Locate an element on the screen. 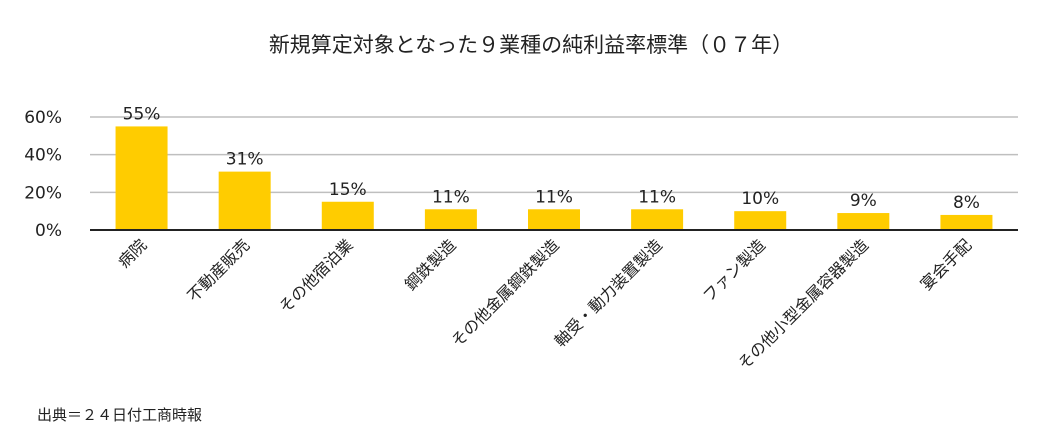 The height and width of the screenshot is (437, 1062). category-label: 不動産販売 is located at coordinates (218, 270).